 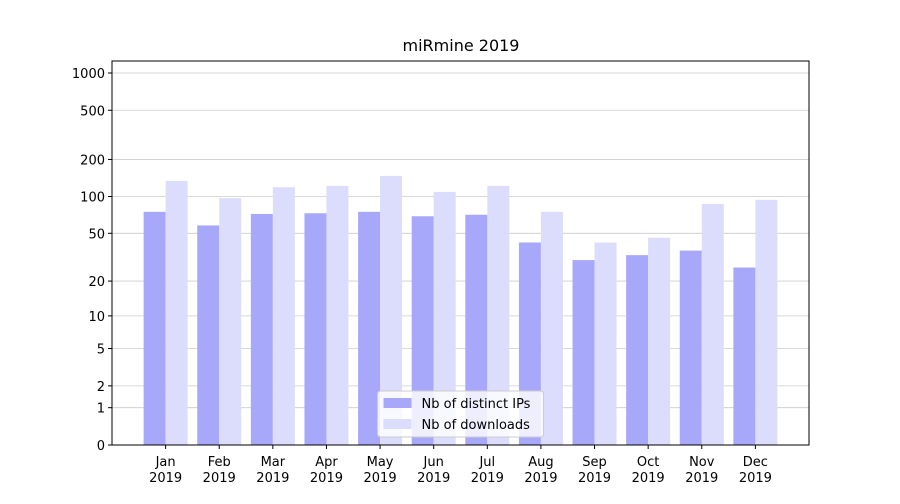 What do you see at coordinates (326, 470) in the screenshot?
I see `x-tick-label: Apr 2019` at bounding box center [326, 470].